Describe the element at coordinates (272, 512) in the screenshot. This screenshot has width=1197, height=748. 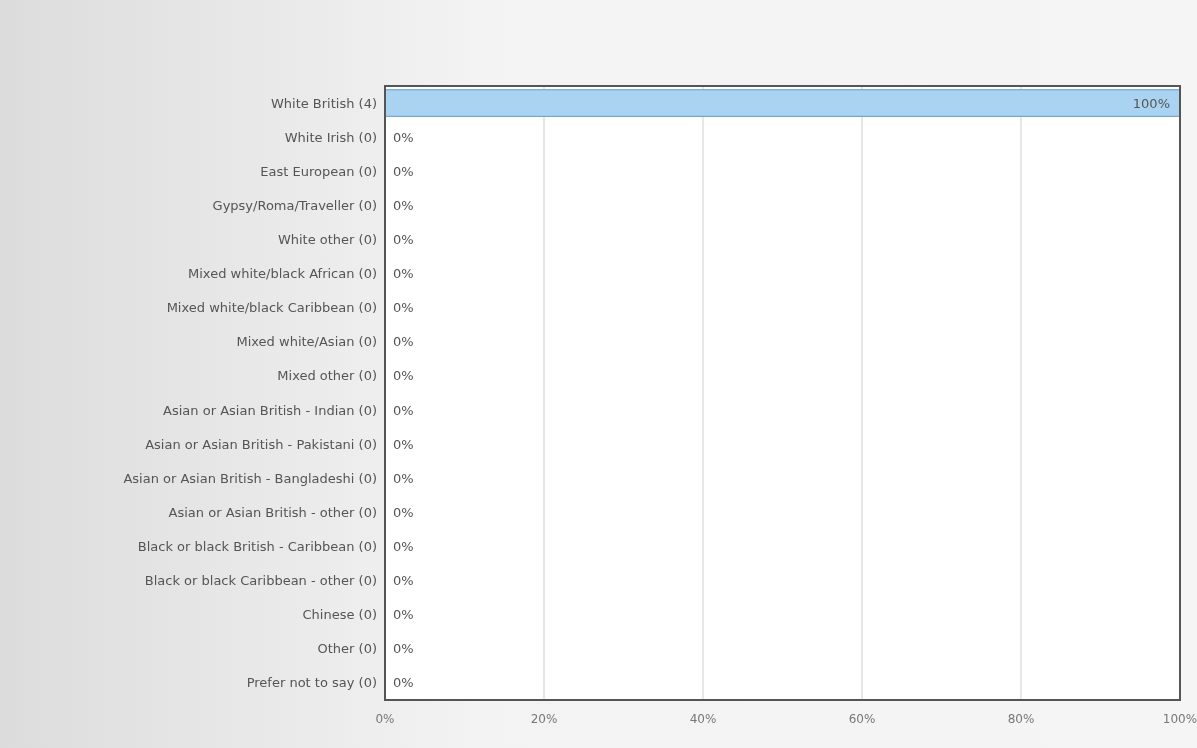
I see `y-tick-label: Asian or Asian British - other (0)` at that location.